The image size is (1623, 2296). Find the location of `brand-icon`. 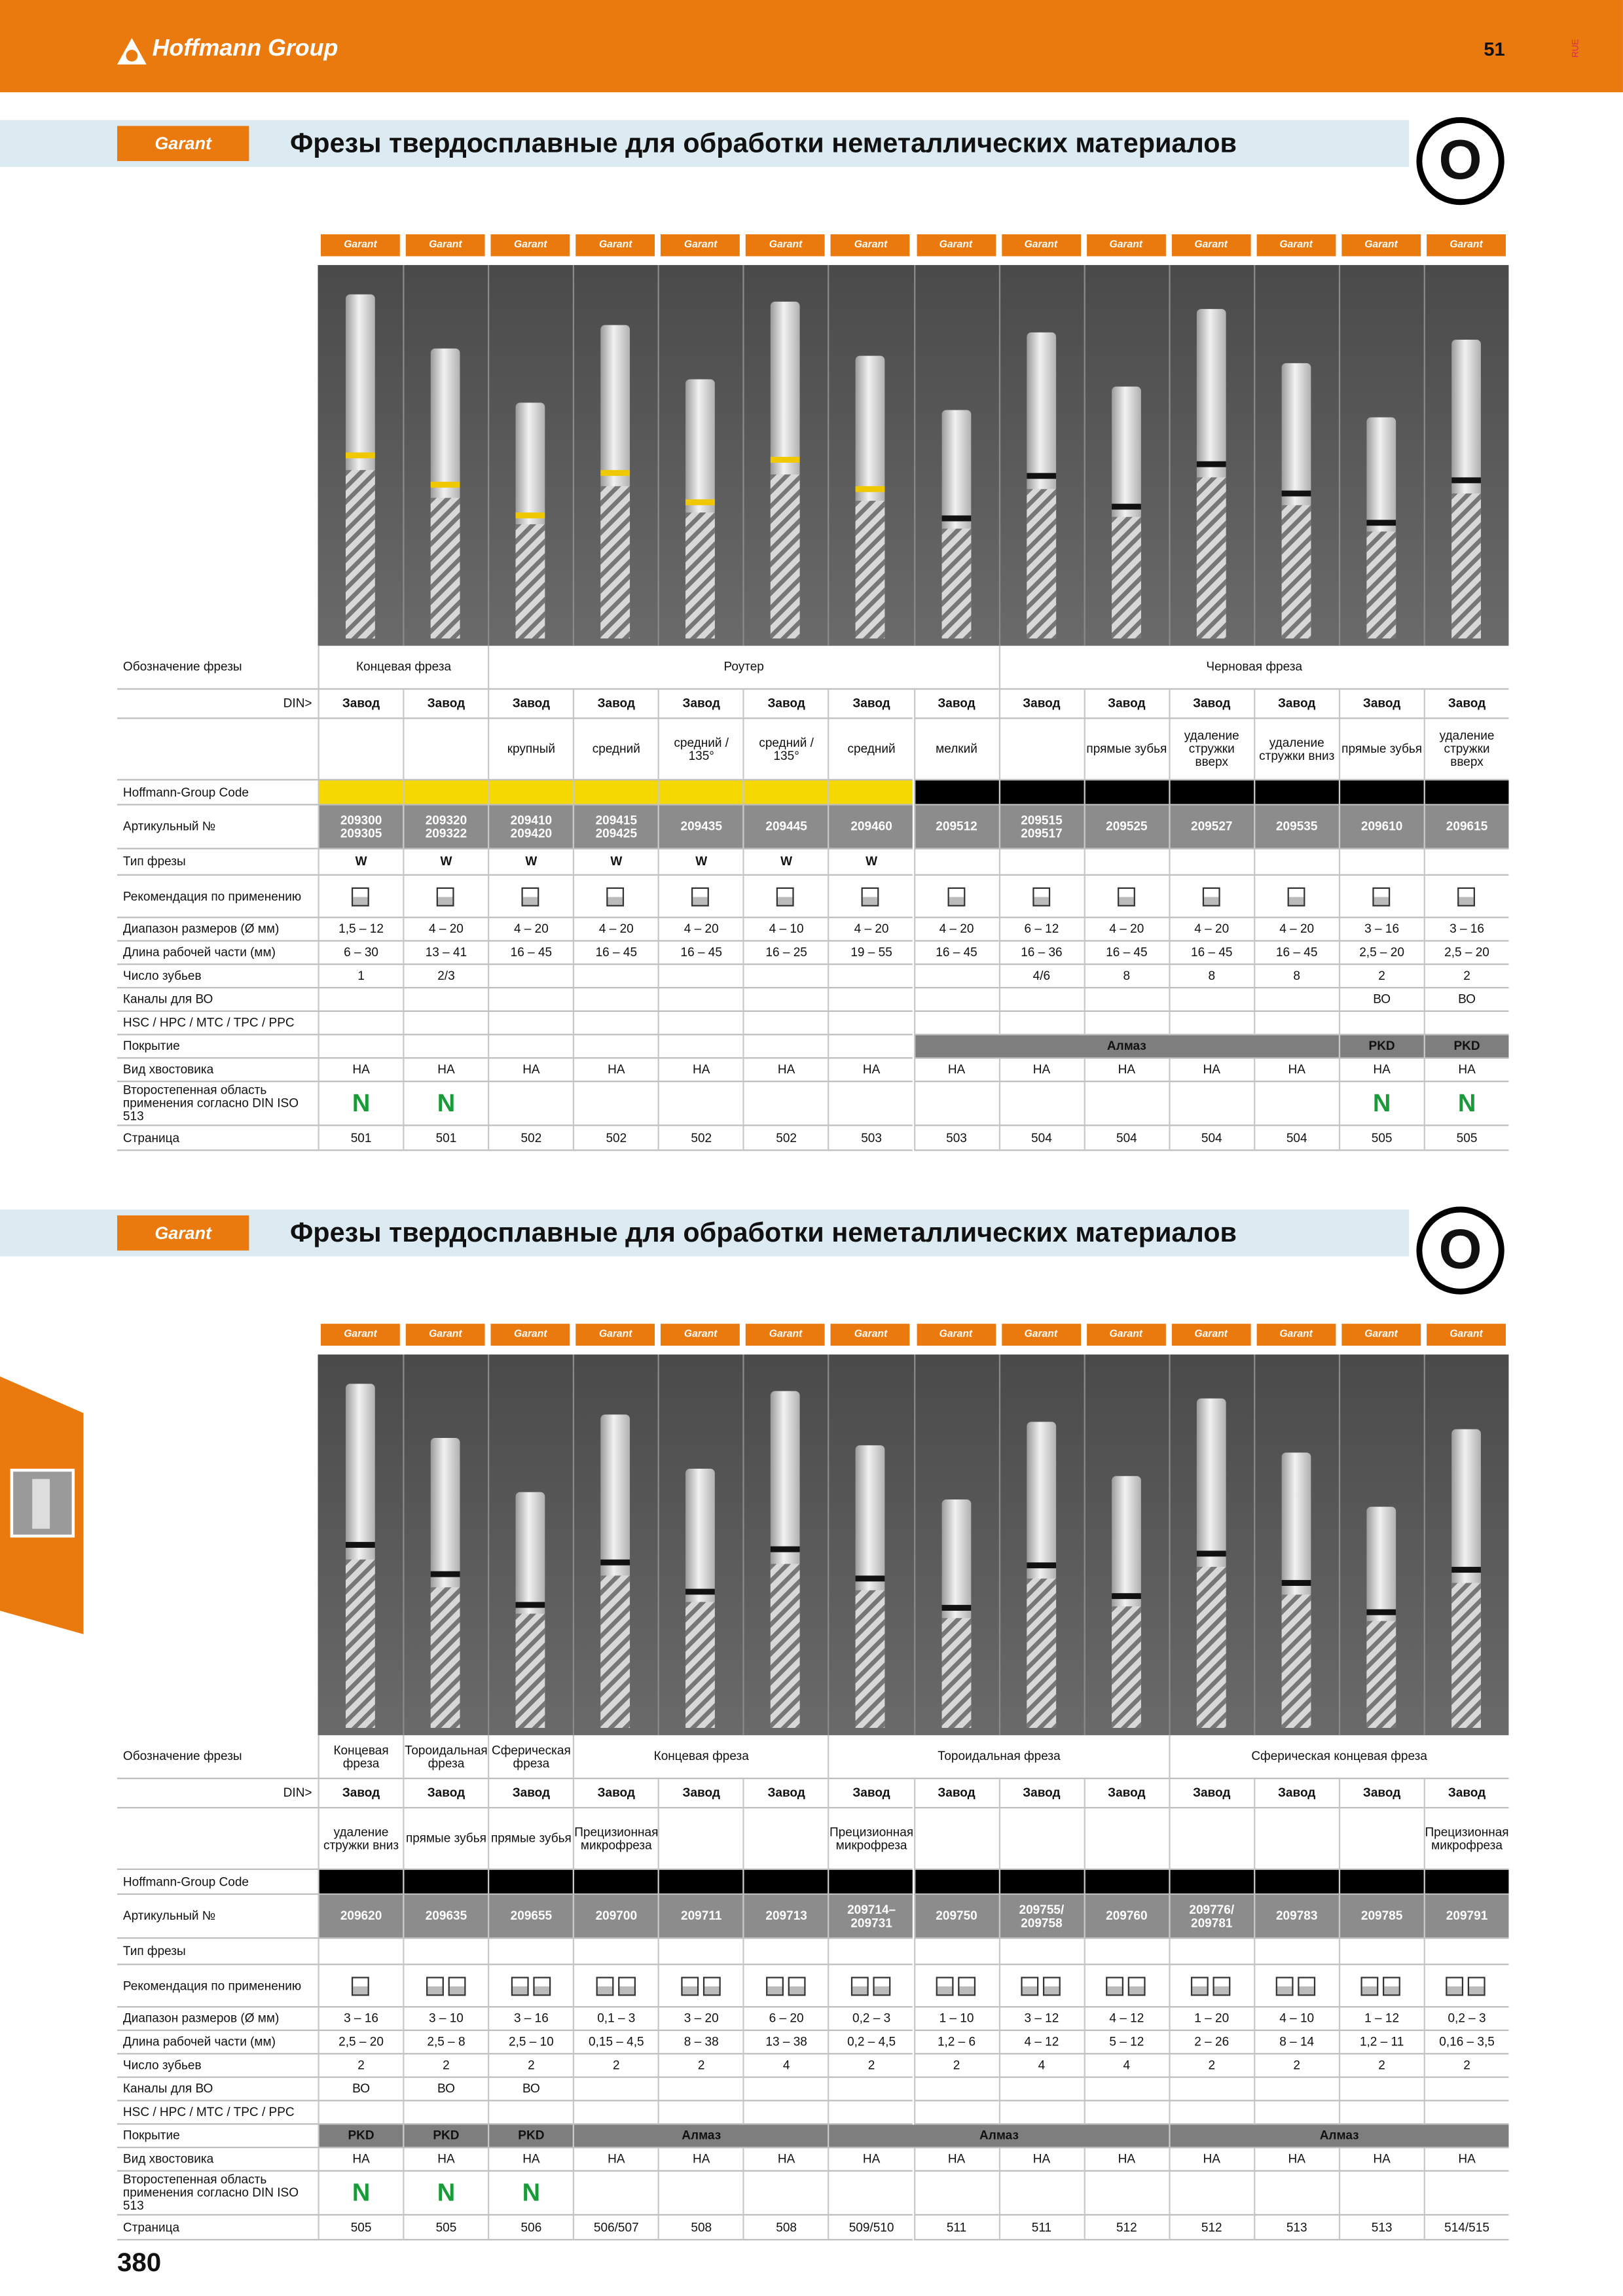

brand-icon is located at coordinates (132, 51).